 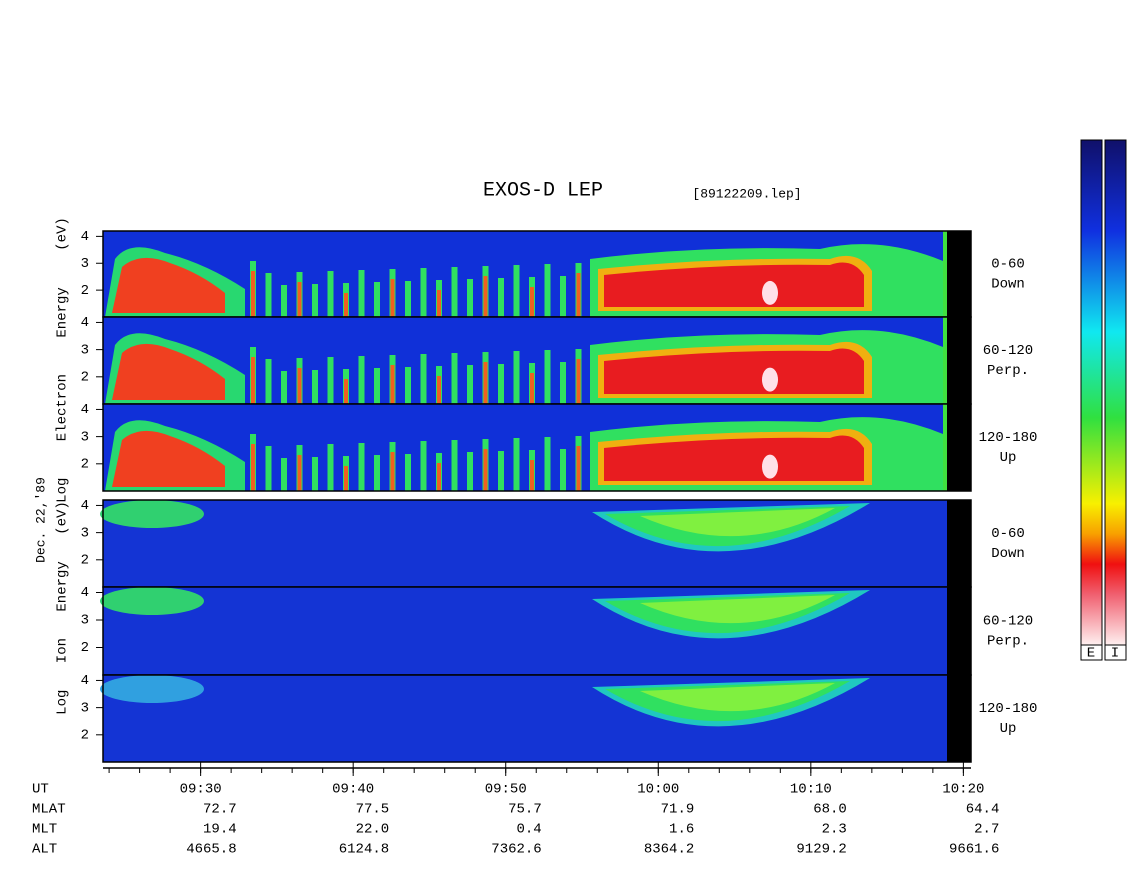 I want to click on panel-direction: Perp., so click(x=1008, y=371).